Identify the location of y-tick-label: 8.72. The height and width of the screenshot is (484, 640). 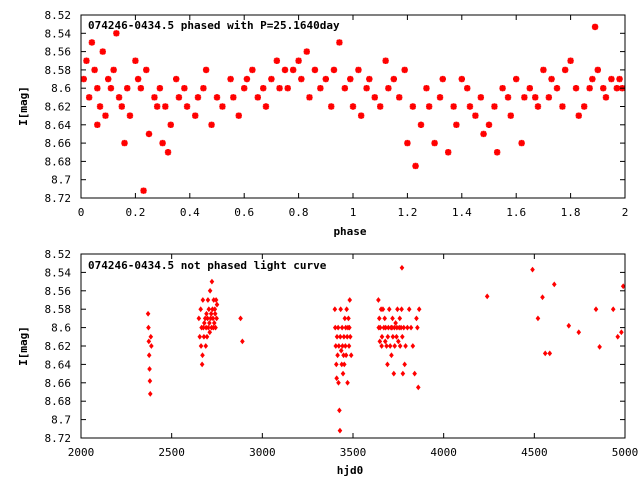
(58, 198).